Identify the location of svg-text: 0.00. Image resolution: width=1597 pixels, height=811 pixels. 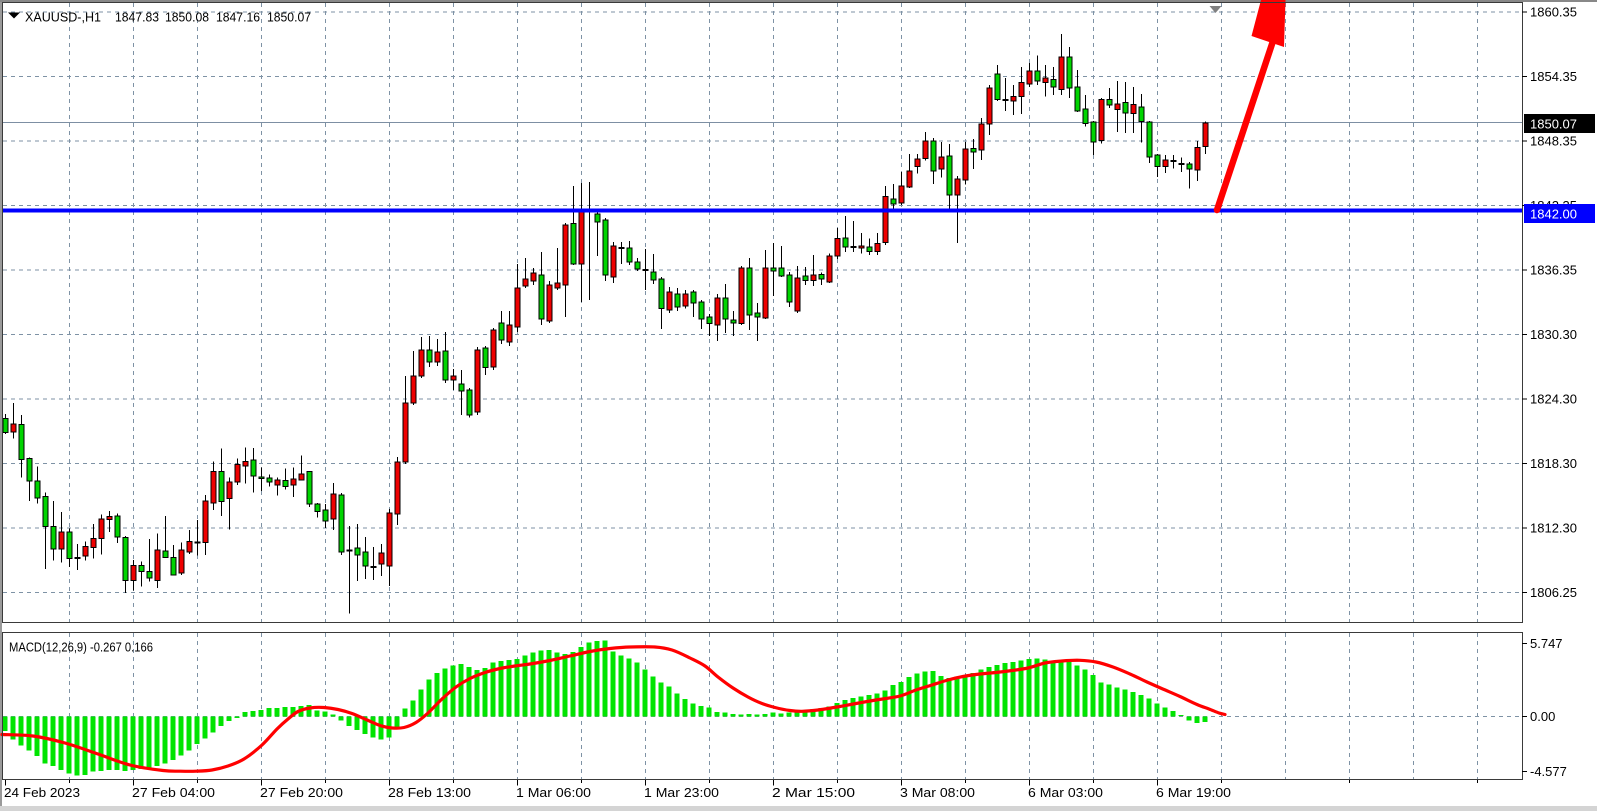
(1542, 716).